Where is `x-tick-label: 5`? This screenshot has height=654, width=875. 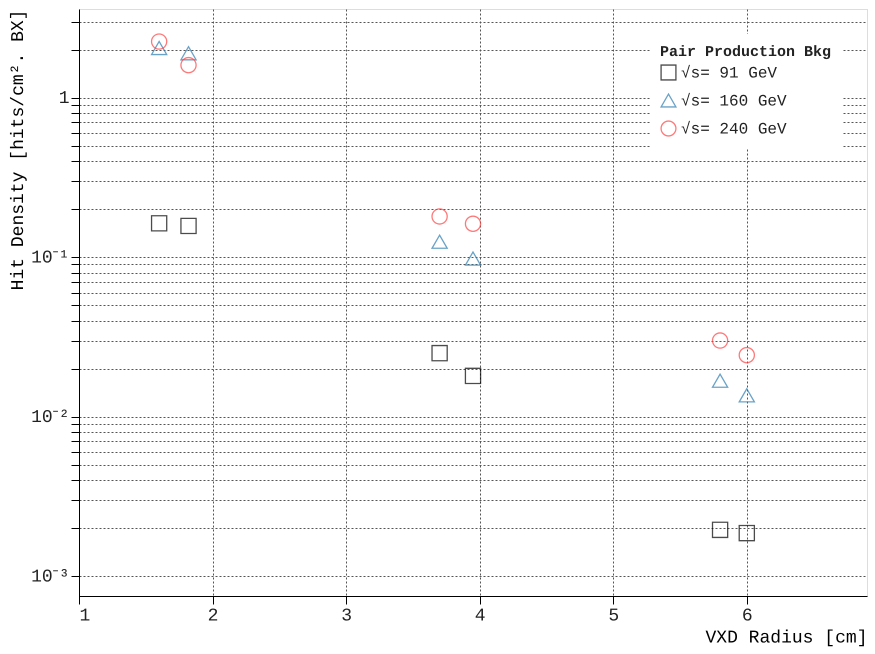 x-tick-label: 5 is located at coordinates (614, 616).